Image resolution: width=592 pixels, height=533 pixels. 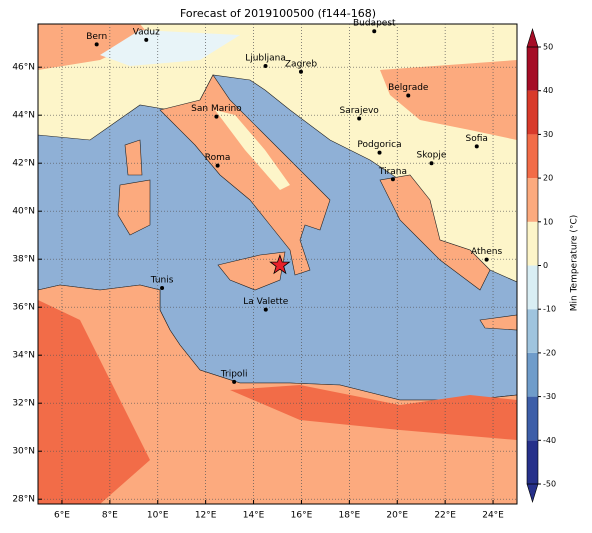 I want to click on colorbar-label: Min Temperature (°C), so click(x=575, y=263).